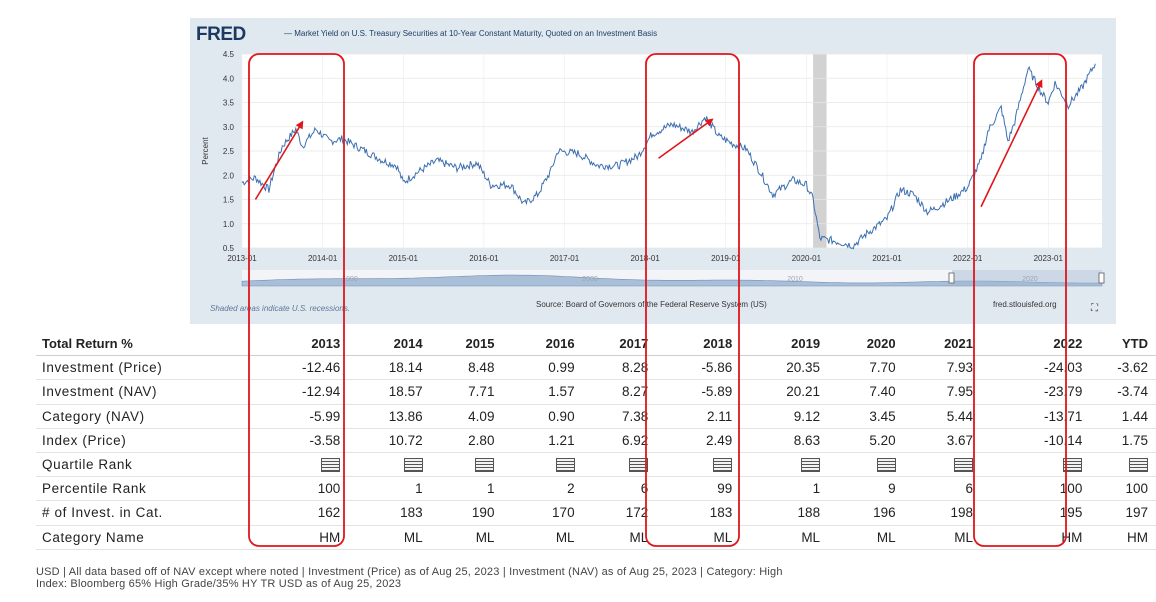 This screenshot has height=602, width=1156. What do you see at coordinates (466, 416) in the screenshot?
I see `table-cell: 4.09` at bounding box center [466, 416].